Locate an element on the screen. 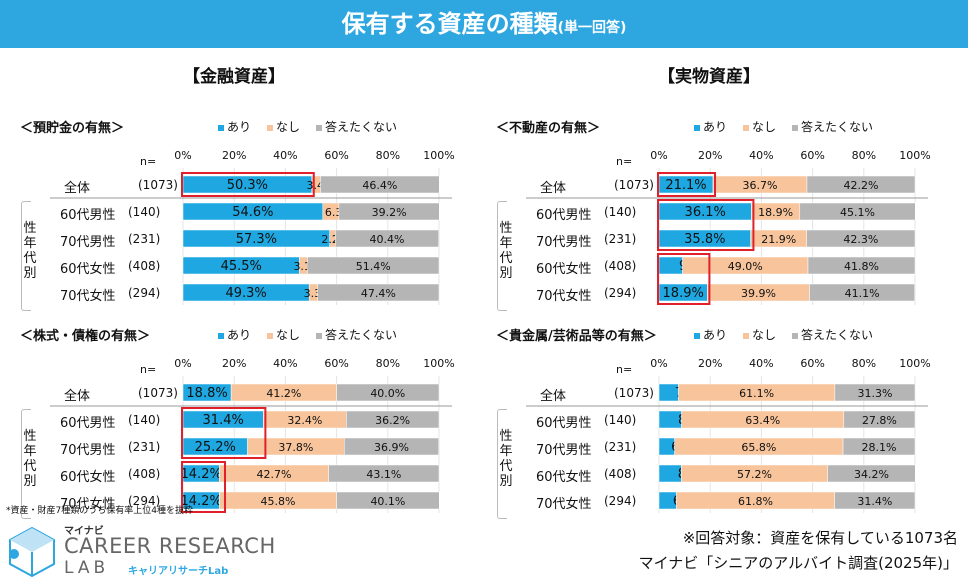 This screenshot has width=968, height=583. data-label: 25.2% is located at coordinates (215, 447).